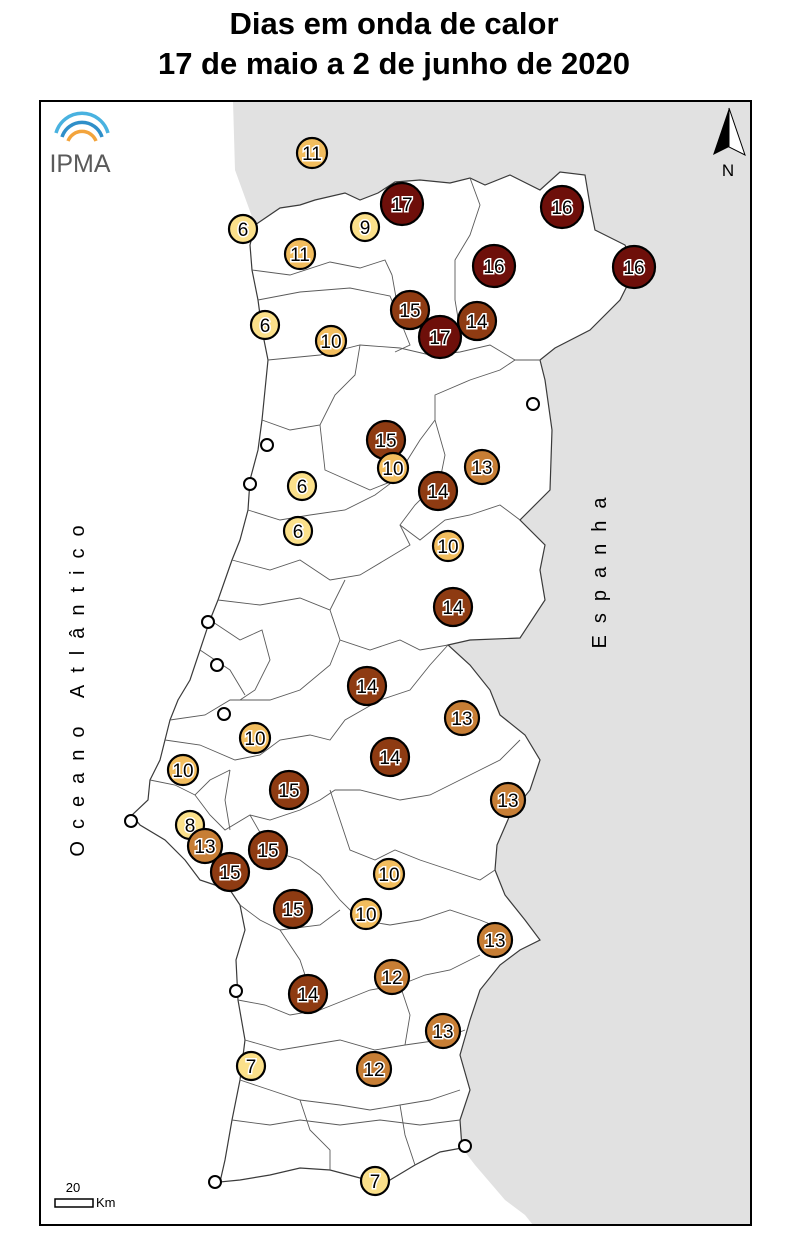 This screenshot has width=788, height=1260. I want to click on station-days-label: 12, so click(391, 978).